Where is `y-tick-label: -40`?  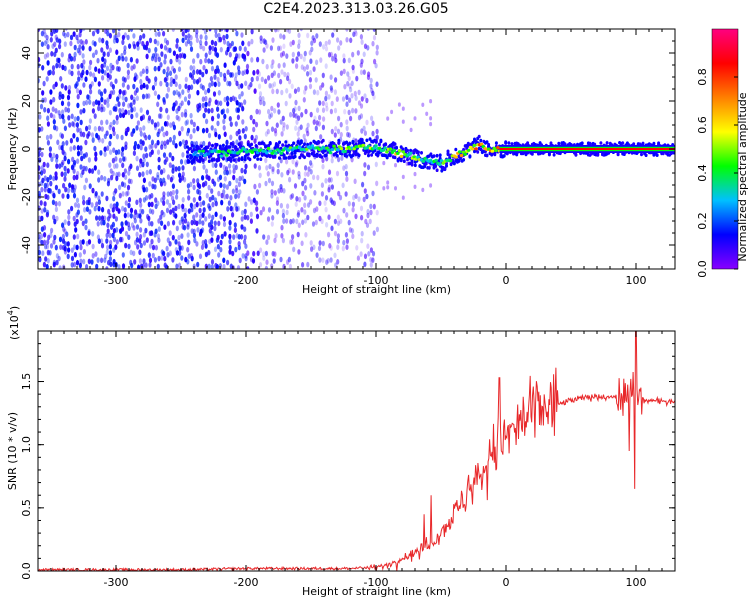 y-tick-label: -40 is located at coordinates (26, 245).